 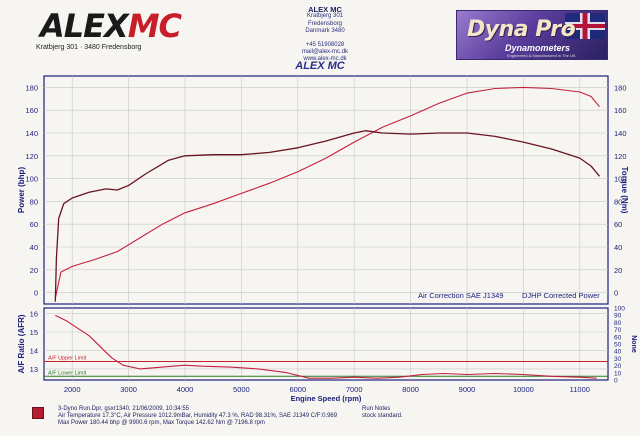 I want to click on contact-name: ALEX MC, so click(x=325, y=9).